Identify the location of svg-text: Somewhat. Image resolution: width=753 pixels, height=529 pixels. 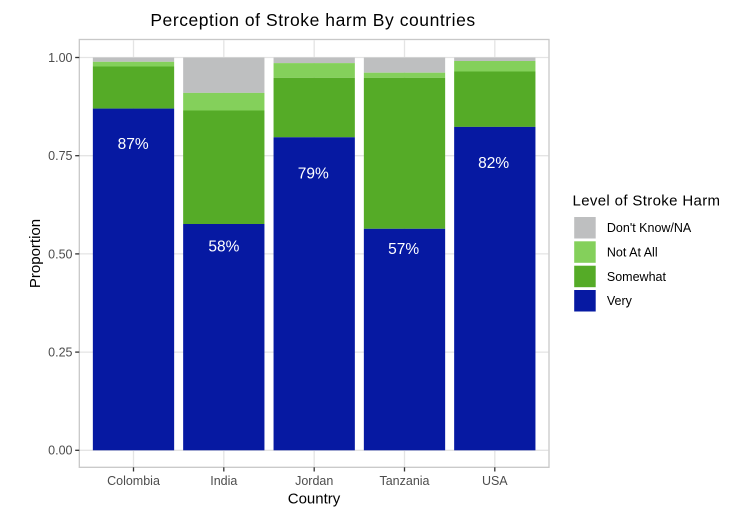
(637, 277).